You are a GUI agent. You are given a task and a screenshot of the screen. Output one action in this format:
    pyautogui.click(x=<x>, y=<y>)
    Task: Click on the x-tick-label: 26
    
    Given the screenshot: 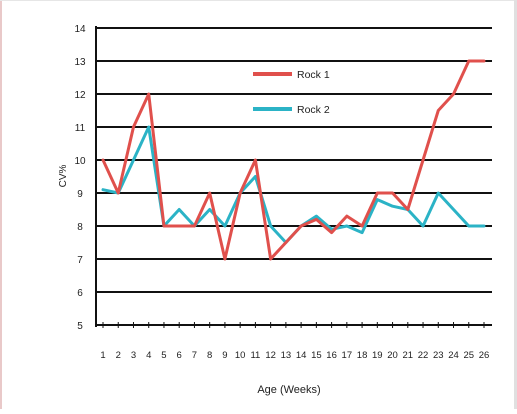 What is the action you would take?
    pyautogui.click(x=484, y=355)
    